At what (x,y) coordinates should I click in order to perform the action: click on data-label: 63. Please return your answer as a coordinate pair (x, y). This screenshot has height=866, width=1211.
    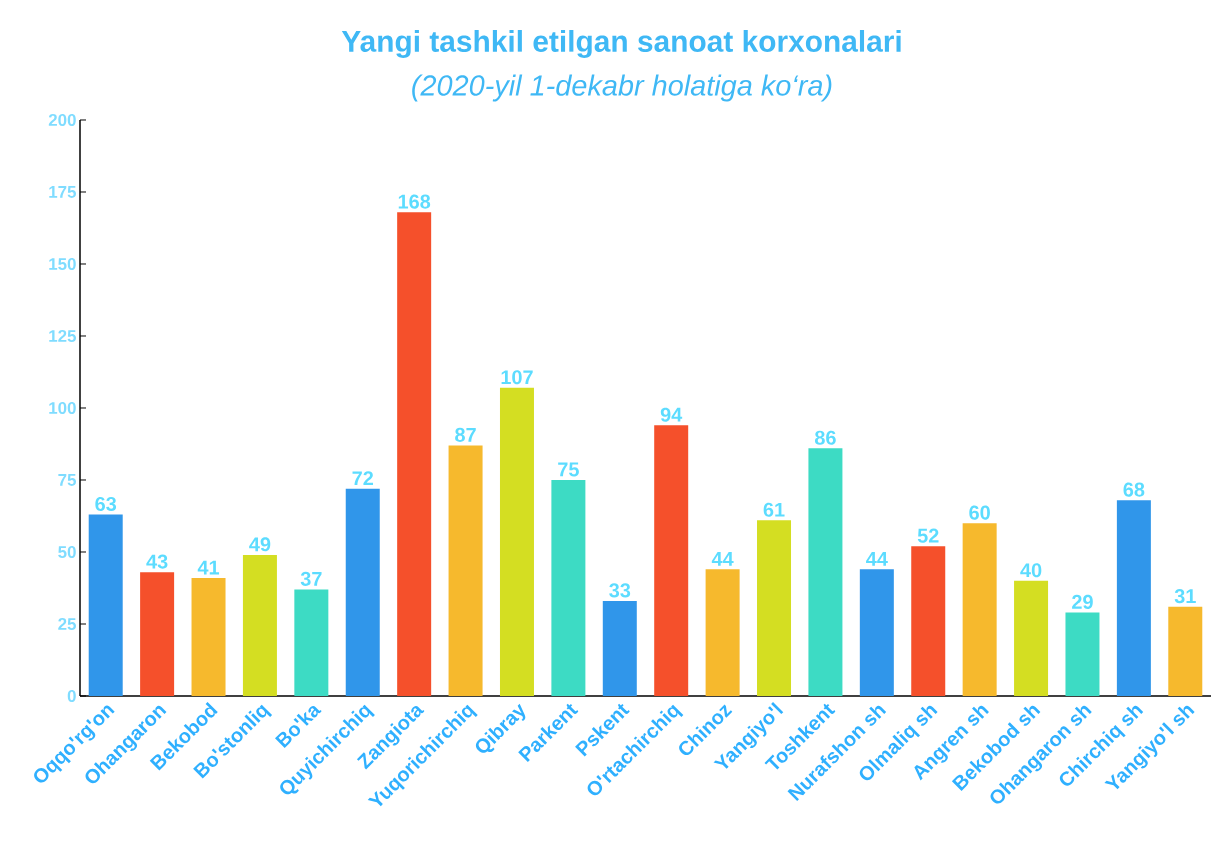
    Looking at the image, I should click on (106, 504).